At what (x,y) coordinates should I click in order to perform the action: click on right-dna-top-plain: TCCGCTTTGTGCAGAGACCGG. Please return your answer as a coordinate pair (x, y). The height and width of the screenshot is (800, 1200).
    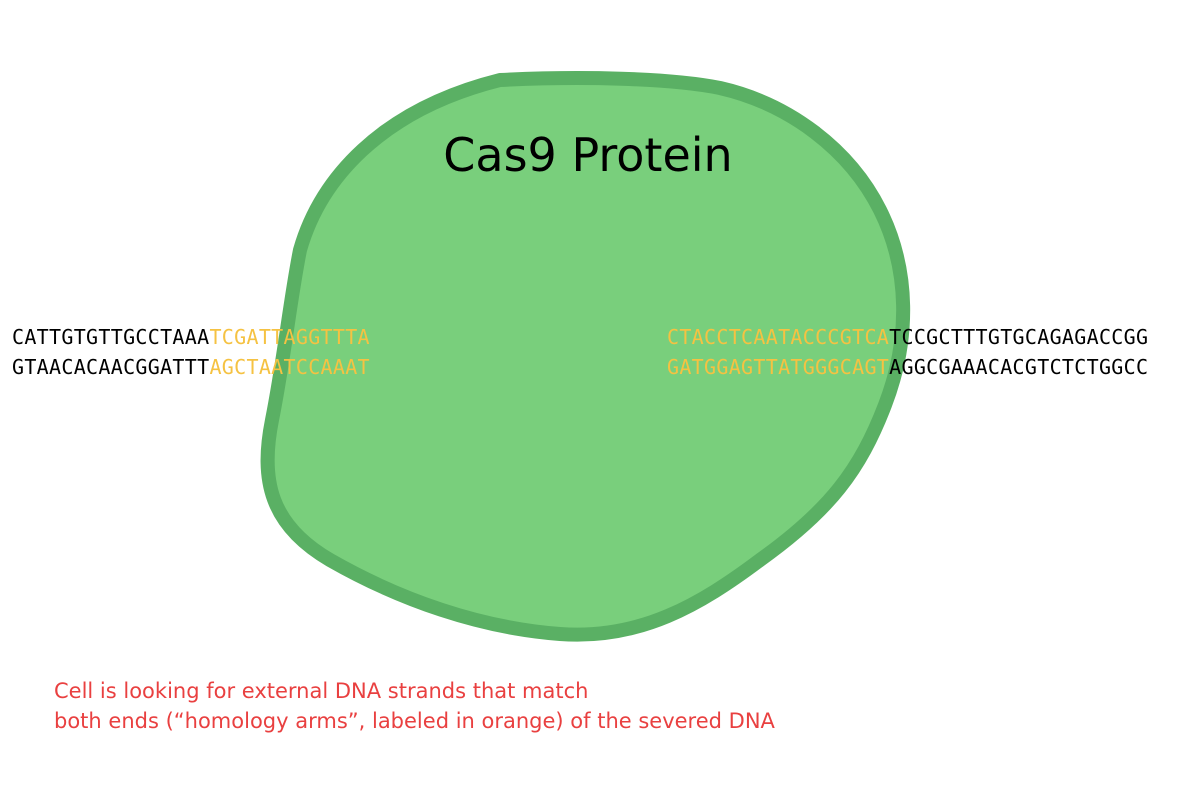
    Looking at the image, I should click on (1019, 337).